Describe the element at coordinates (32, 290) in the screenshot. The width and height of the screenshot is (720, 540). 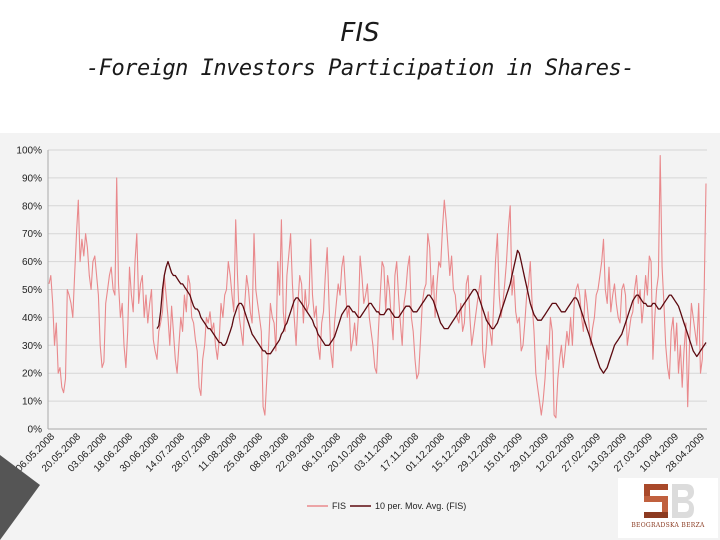
I see `y-tick-label: 50%` at that location.